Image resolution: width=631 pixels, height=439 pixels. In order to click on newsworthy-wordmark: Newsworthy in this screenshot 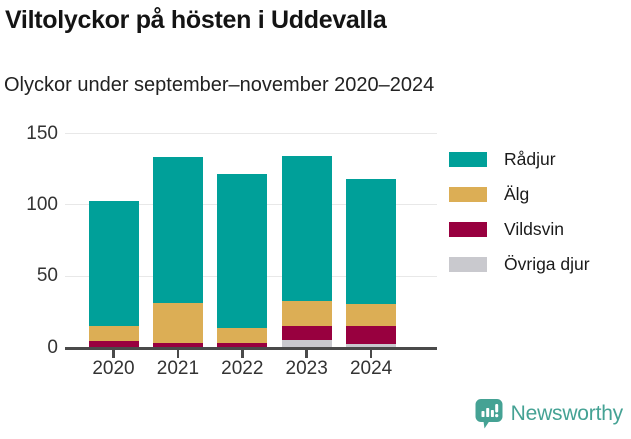, I will do `click(567, 413)`.